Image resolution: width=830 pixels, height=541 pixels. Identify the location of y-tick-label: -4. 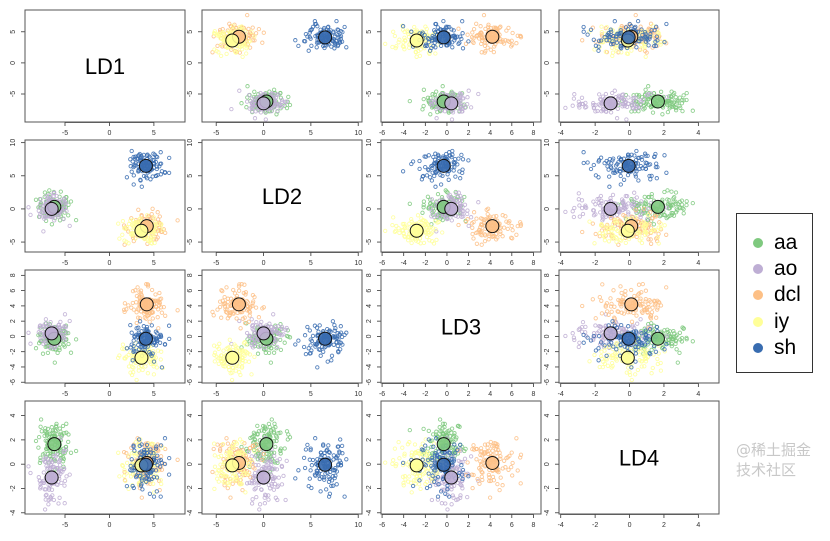
(190, 367).